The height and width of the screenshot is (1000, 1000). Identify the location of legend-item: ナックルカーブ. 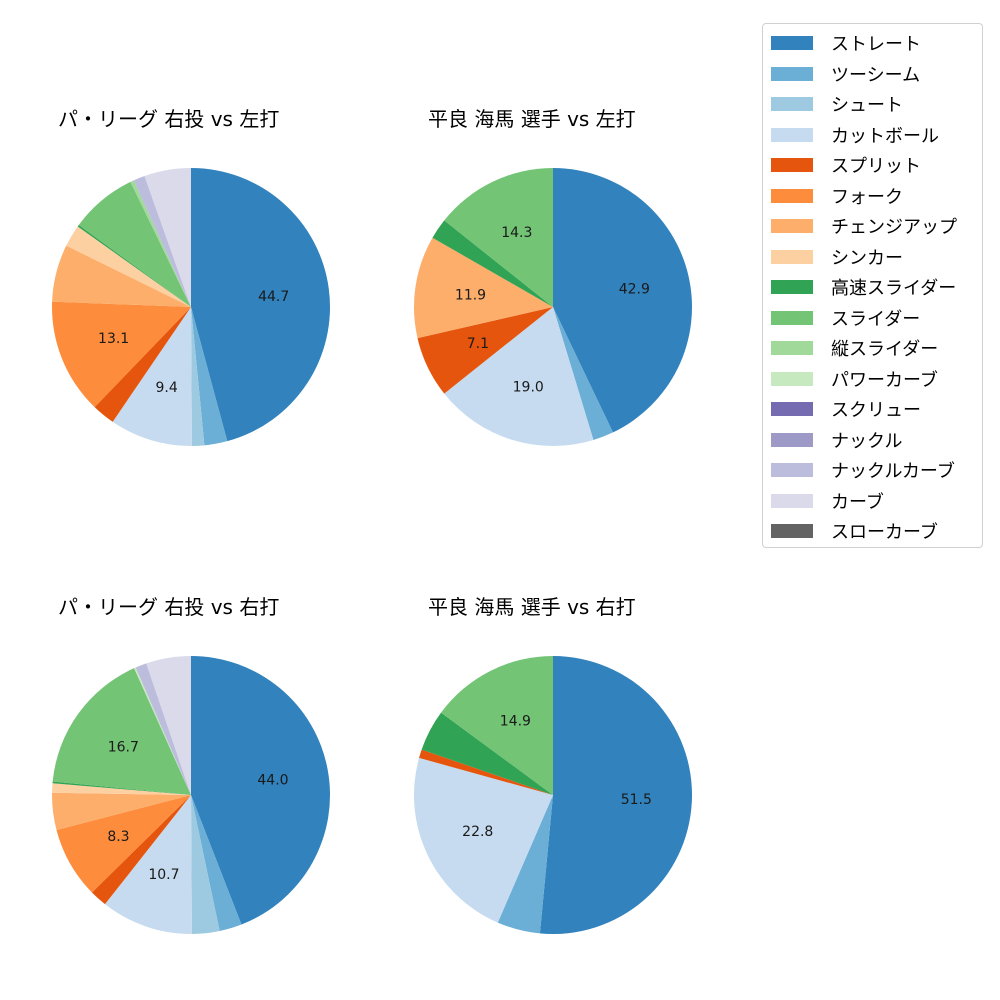
(863, 470).